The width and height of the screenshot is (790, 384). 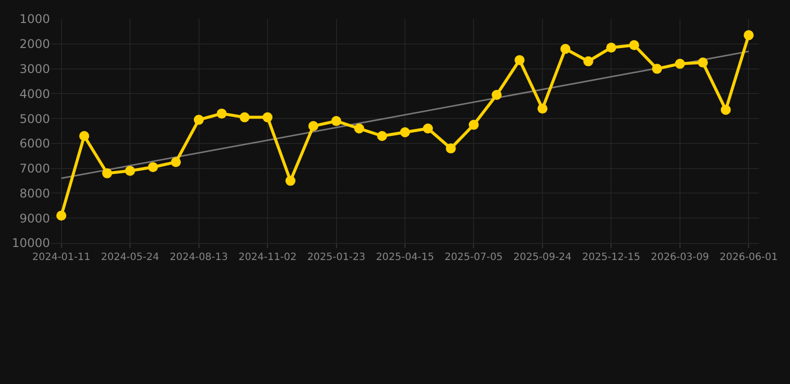 What do you see at coordinates (473, 257) in the screenshot?
I see `x-tick-label: 2025-07-05` at bounding box center [473, 257].